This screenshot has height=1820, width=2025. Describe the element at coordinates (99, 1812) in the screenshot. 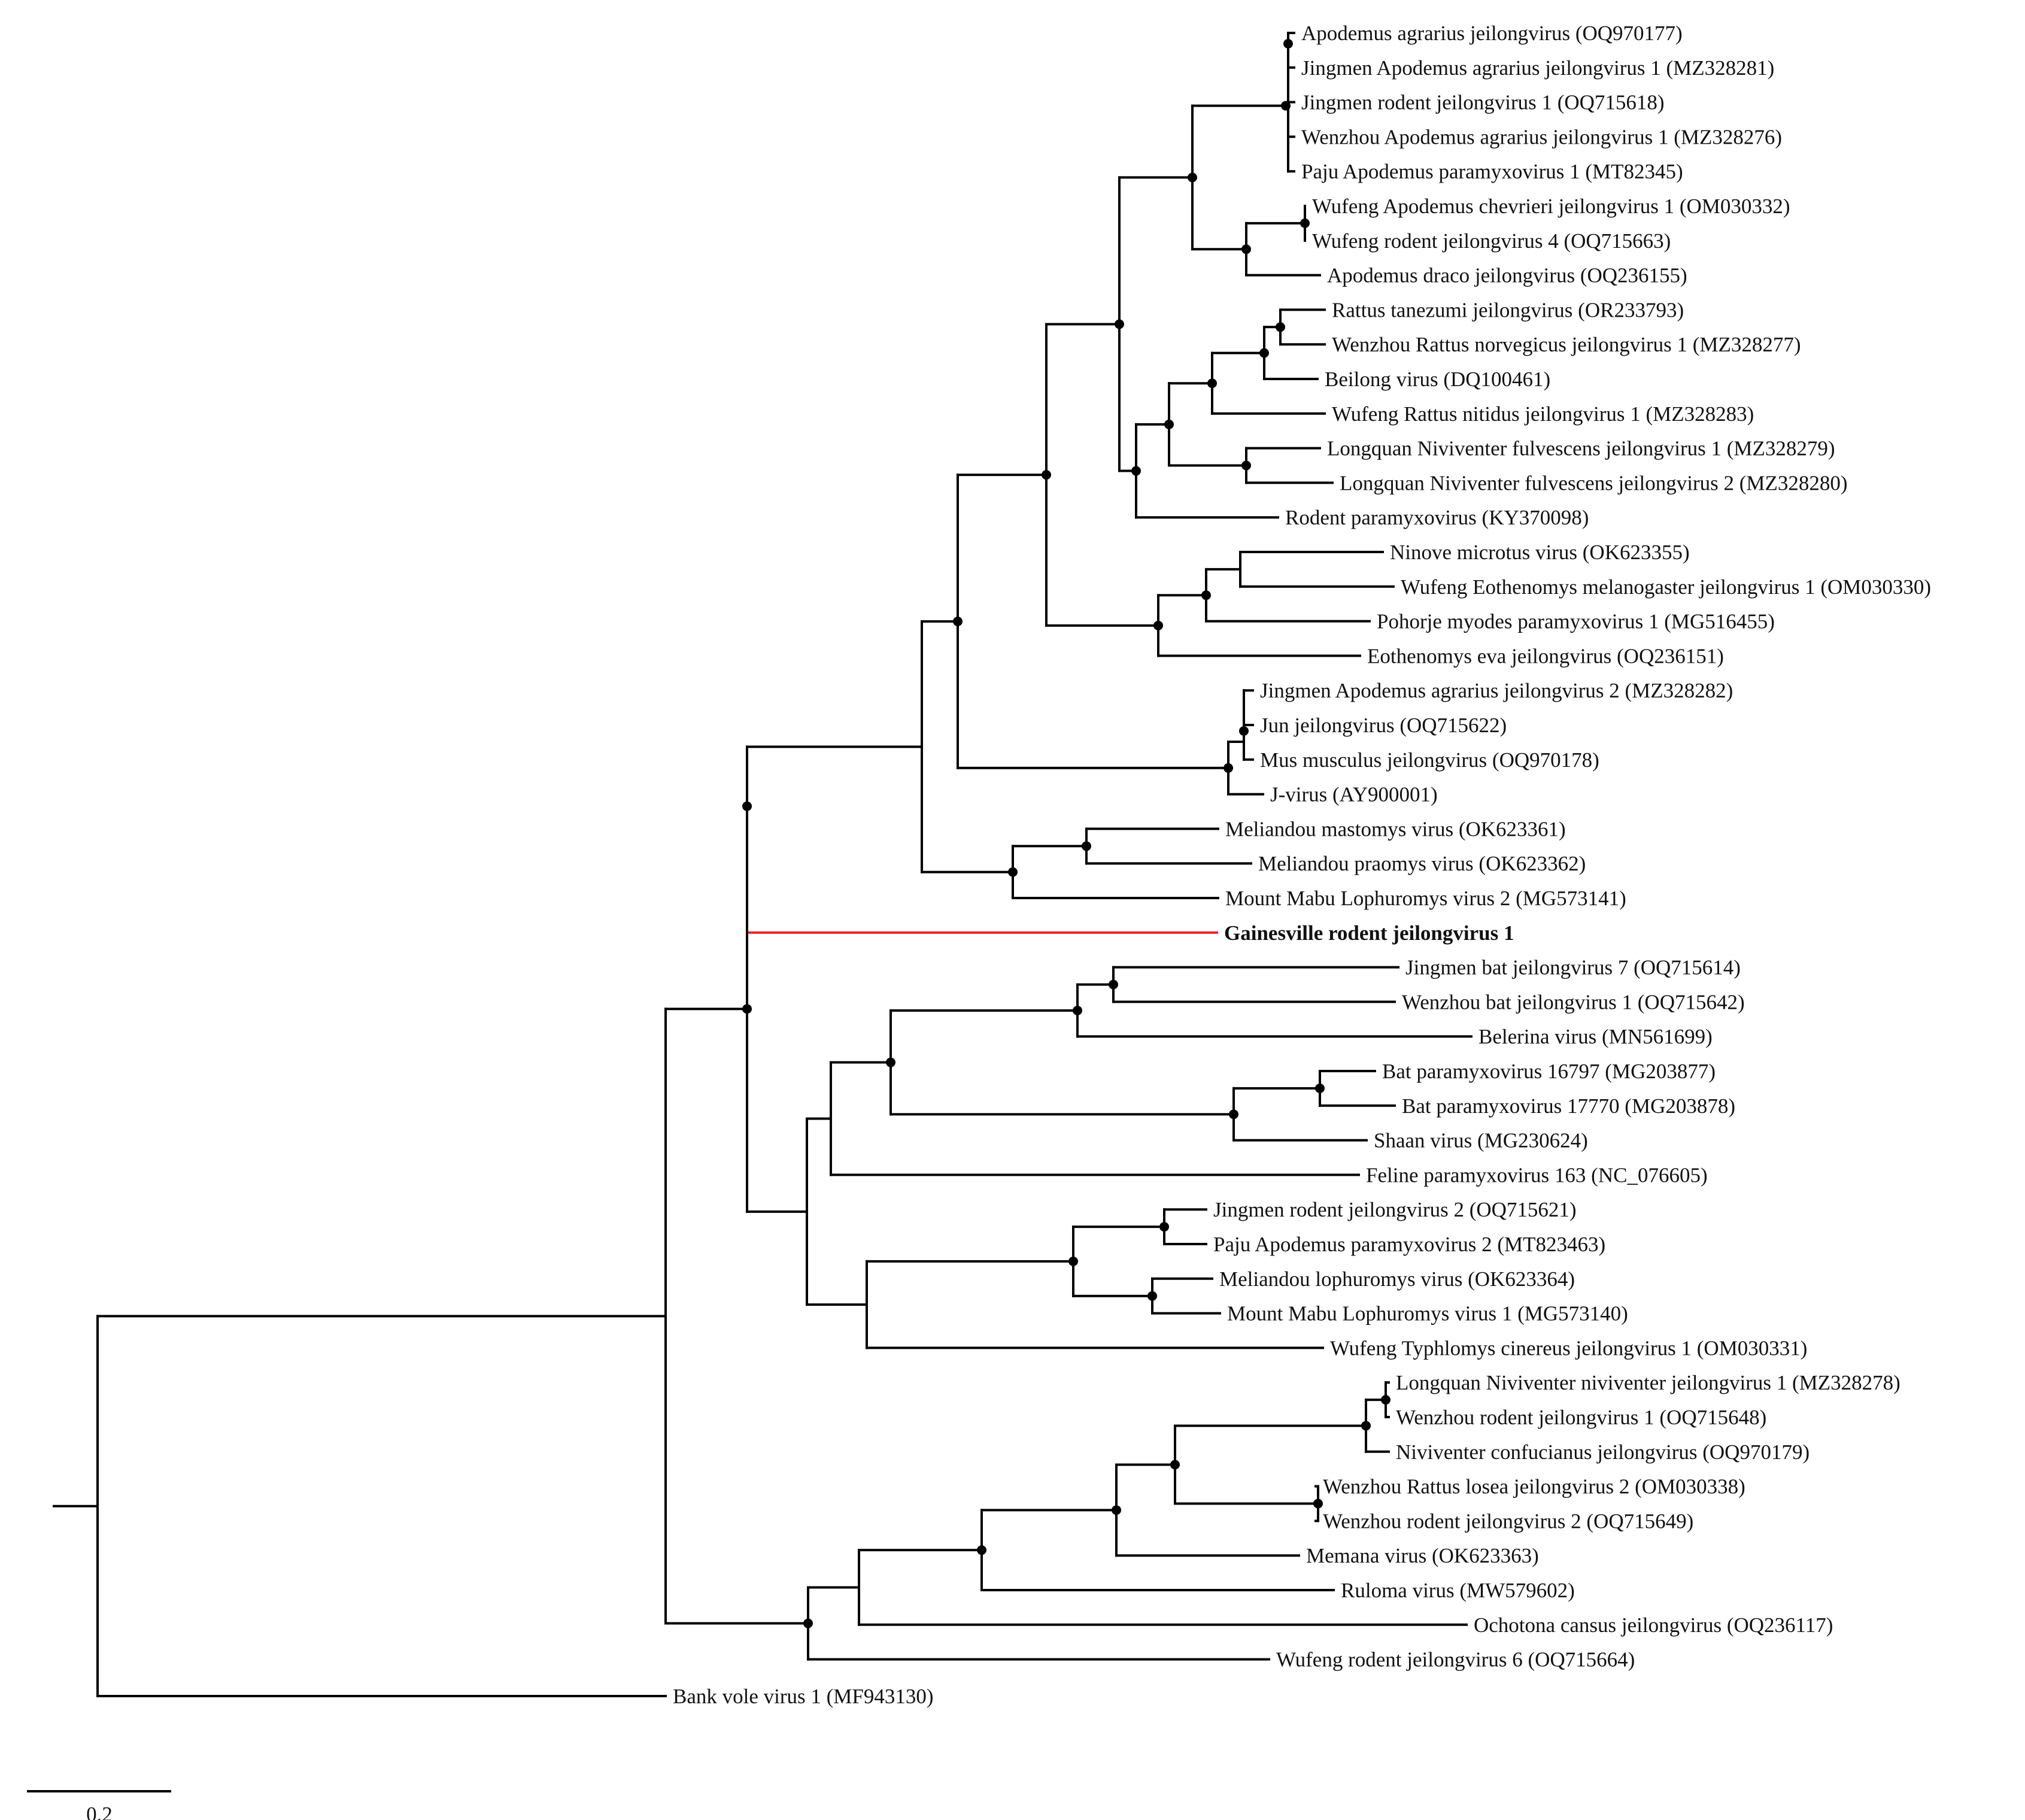

I see `scale-bar-label: 0.2` at that location.